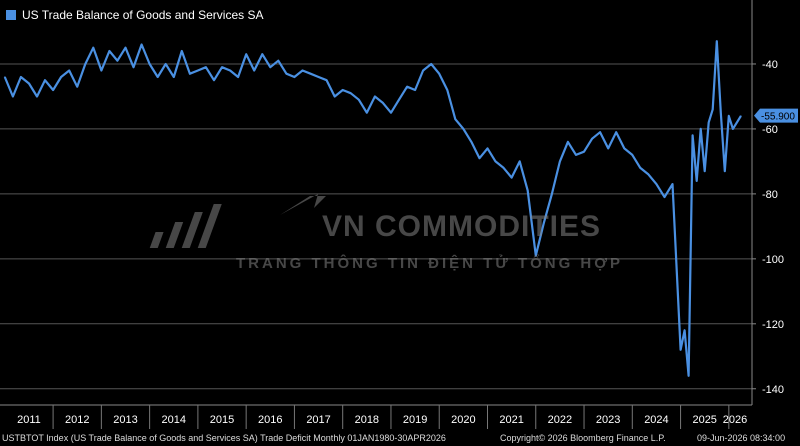 The height and width of the screenshot is (446, 800). Describe the element at coordinates (270, 420) in the screenshot. I see `x-tick-label: 2016` at that location.